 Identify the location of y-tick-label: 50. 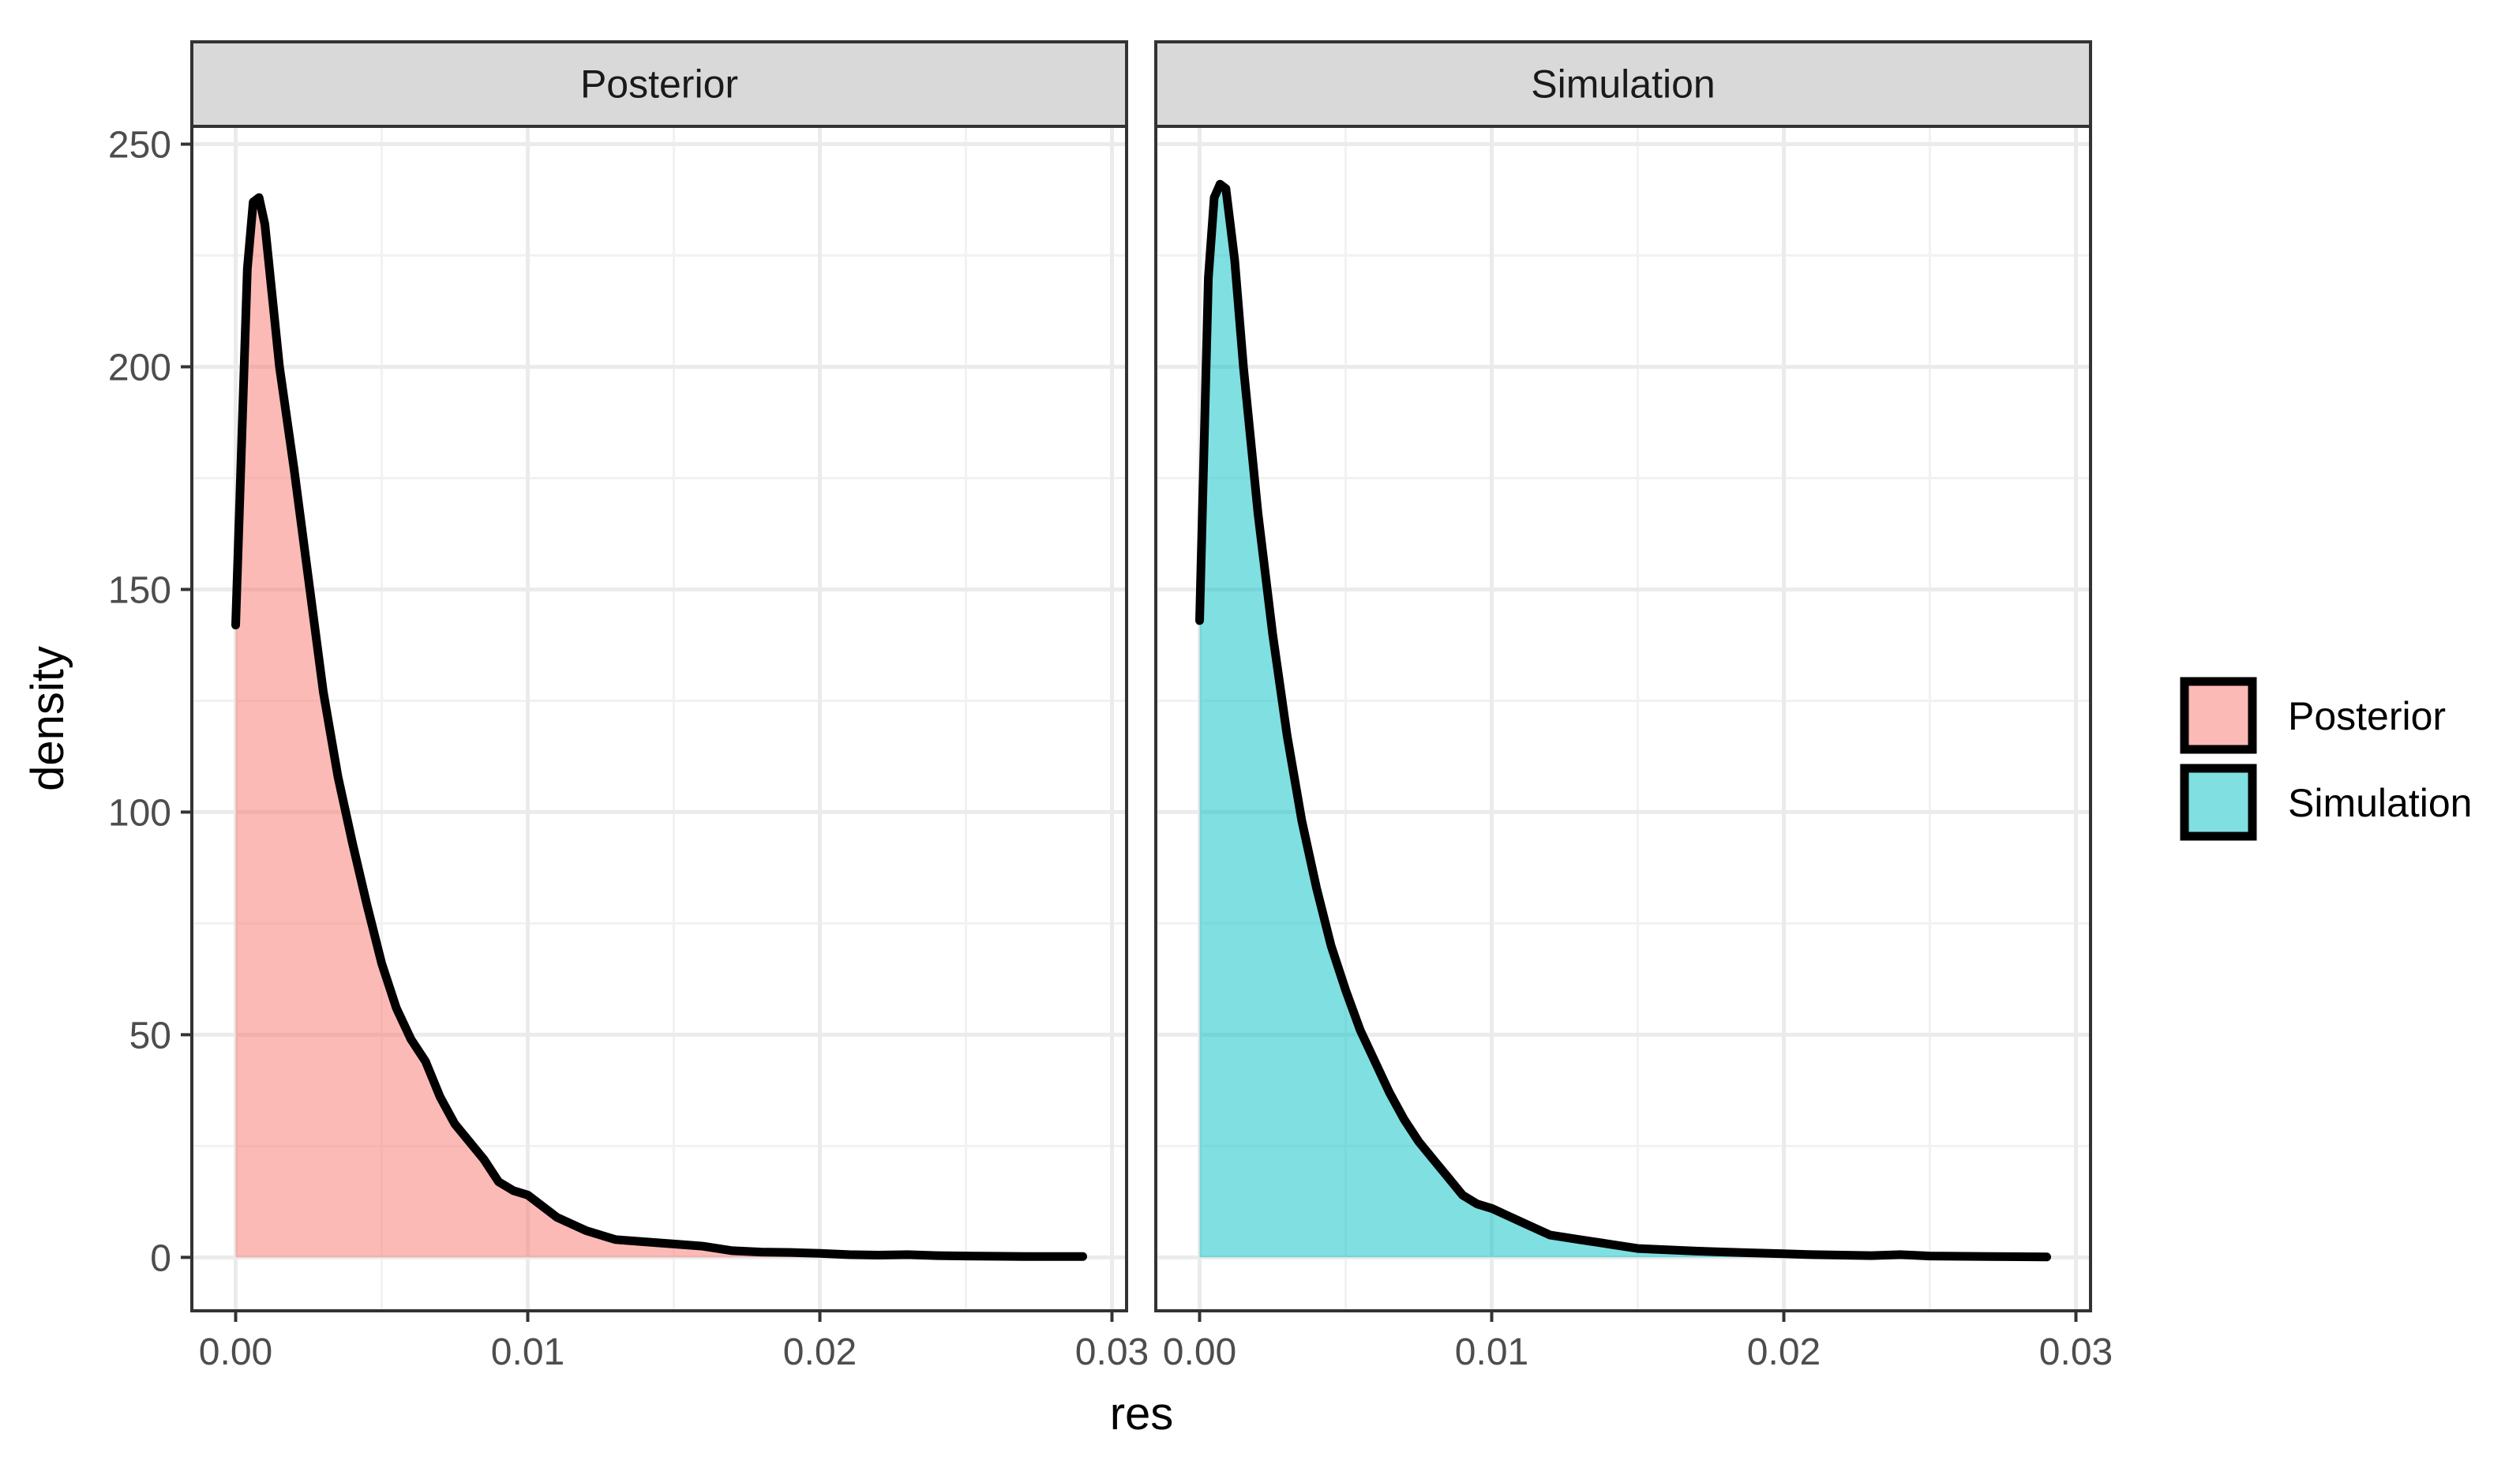
(150, 1036).